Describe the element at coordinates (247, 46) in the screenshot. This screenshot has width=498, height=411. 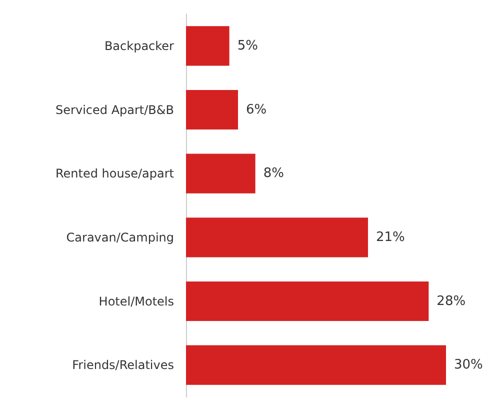
I see `data-label: 5%` at that location.